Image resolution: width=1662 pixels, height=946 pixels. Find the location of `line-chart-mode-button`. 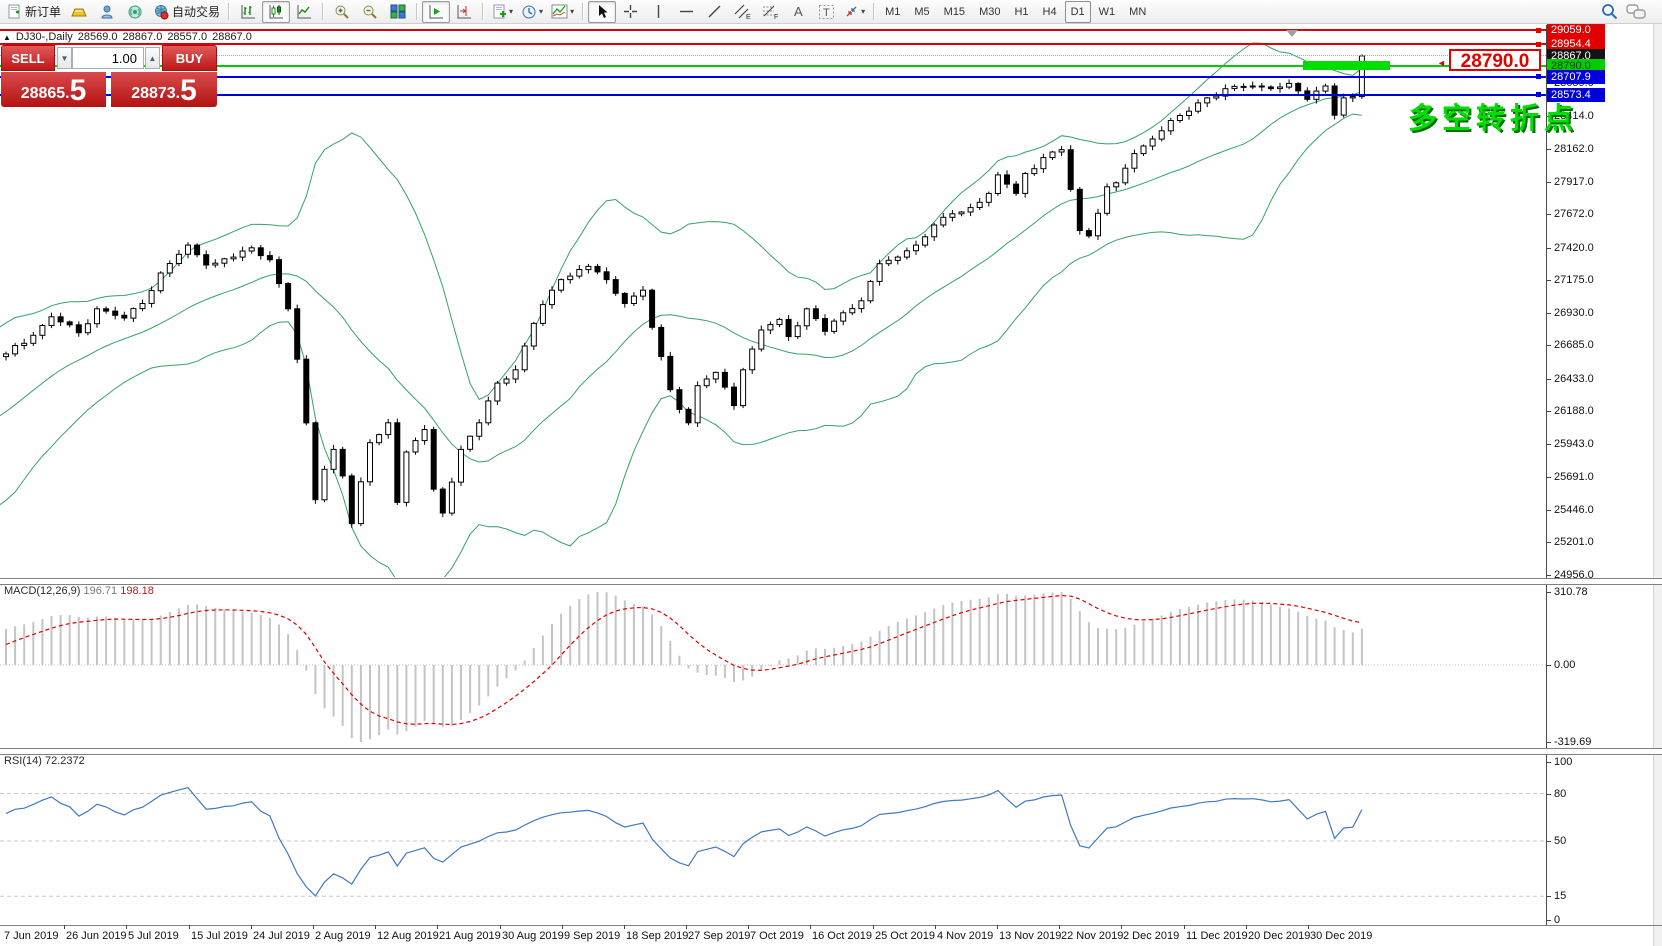

line-chart-mode-button is located at coordinates (304, 12).